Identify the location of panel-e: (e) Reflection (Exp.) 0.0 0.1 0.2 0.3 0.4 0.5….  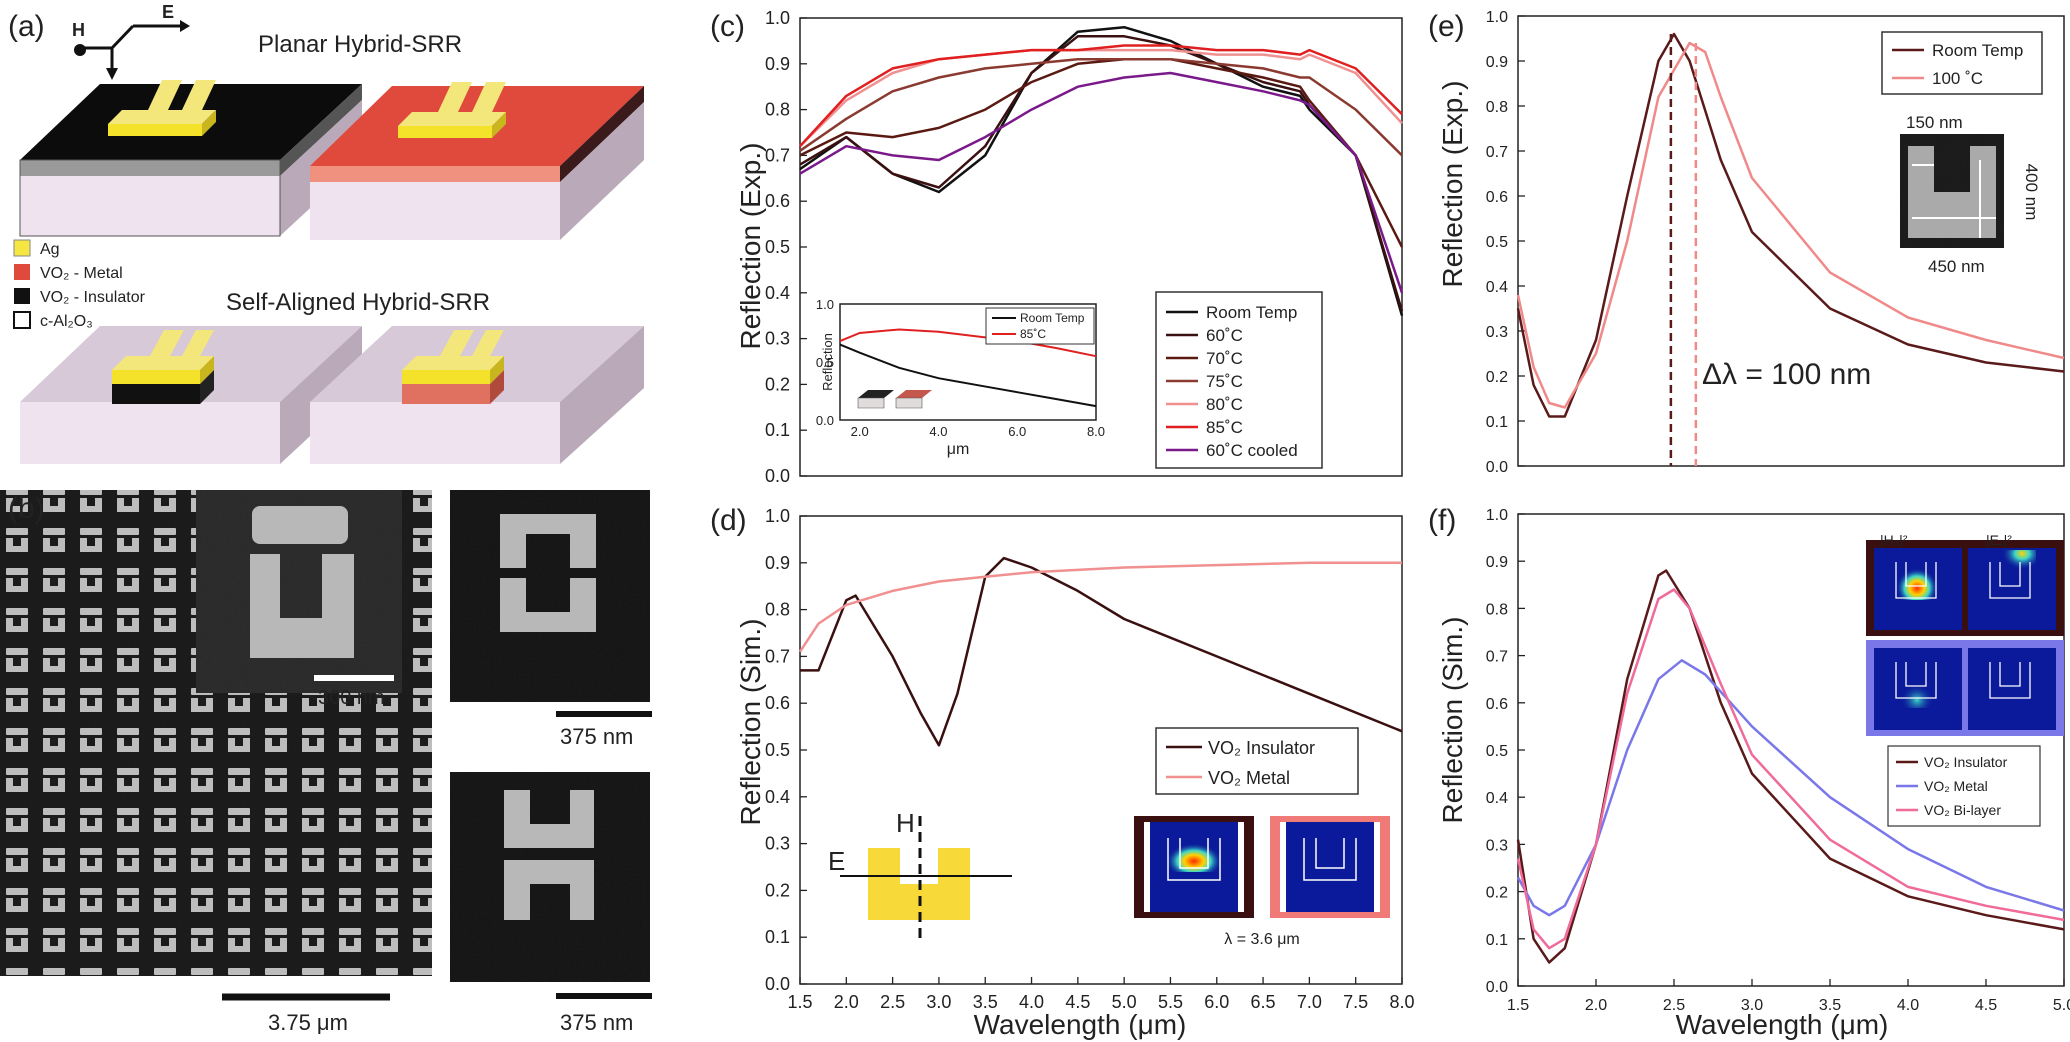
(1746, 242).